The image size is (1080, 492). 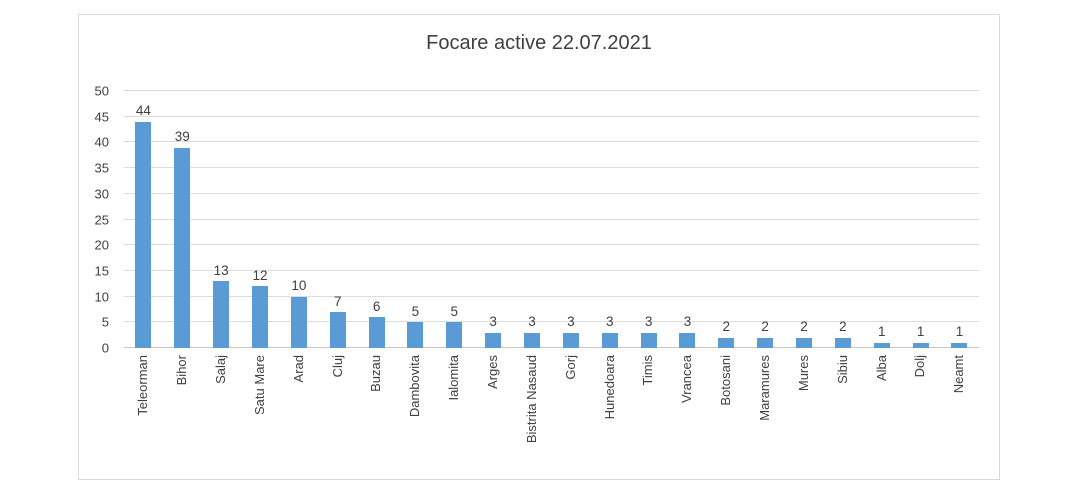 I want to click on bar-value-label: 44, so click(x=143, y=111).